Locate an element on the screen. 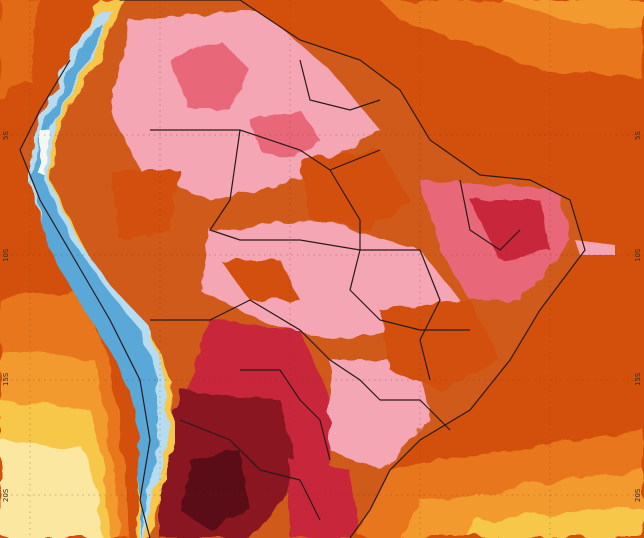  lat-label-right-4: 20S is located at coordinates (638, 495).